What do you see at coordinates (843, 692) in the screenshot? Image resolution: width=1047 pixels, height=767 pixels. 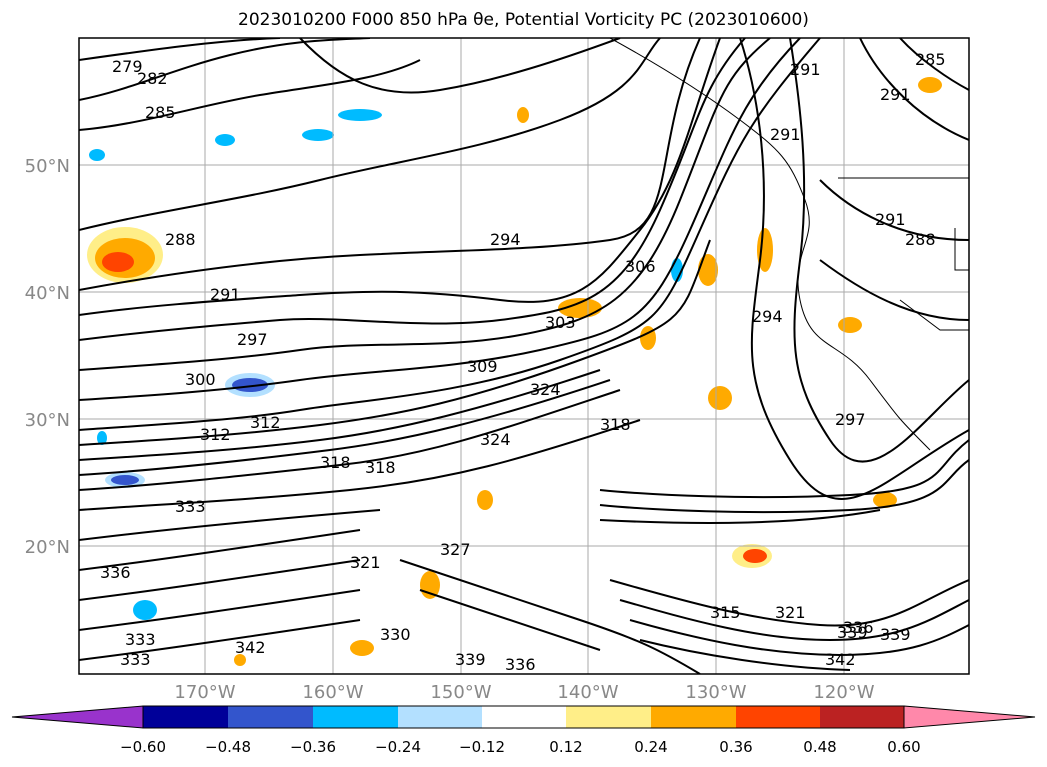 I see `lon-label: 120°W` at bounding box center [843, 692].